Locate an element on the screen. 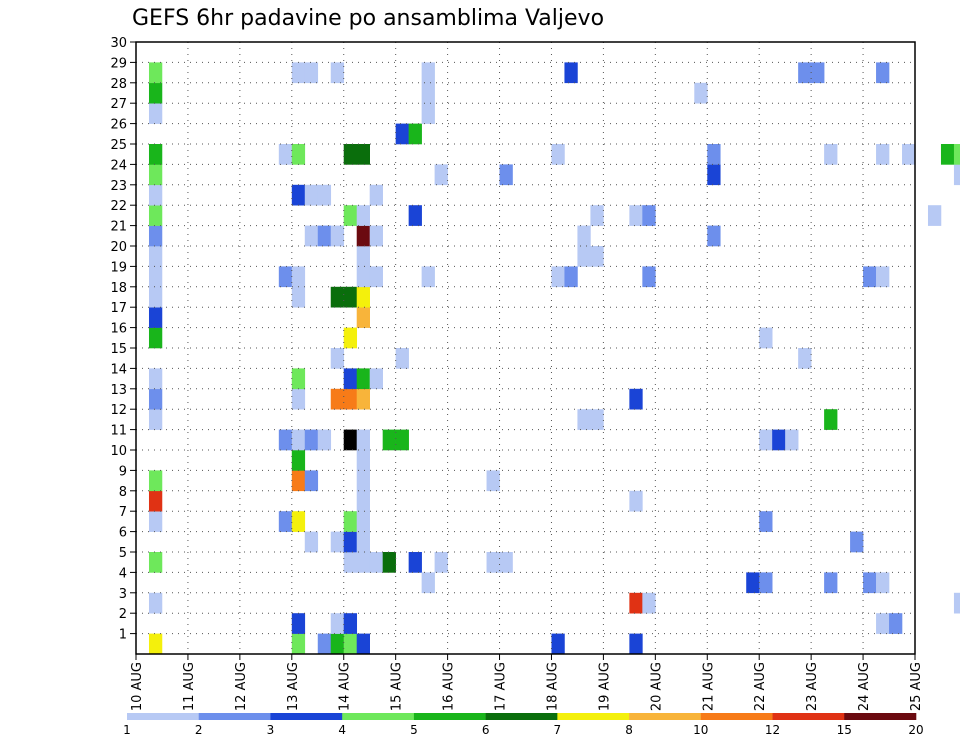 The width and height of the screenshot is (960, 742). y-tick-label: 5 is located at coordinates (123, 553).